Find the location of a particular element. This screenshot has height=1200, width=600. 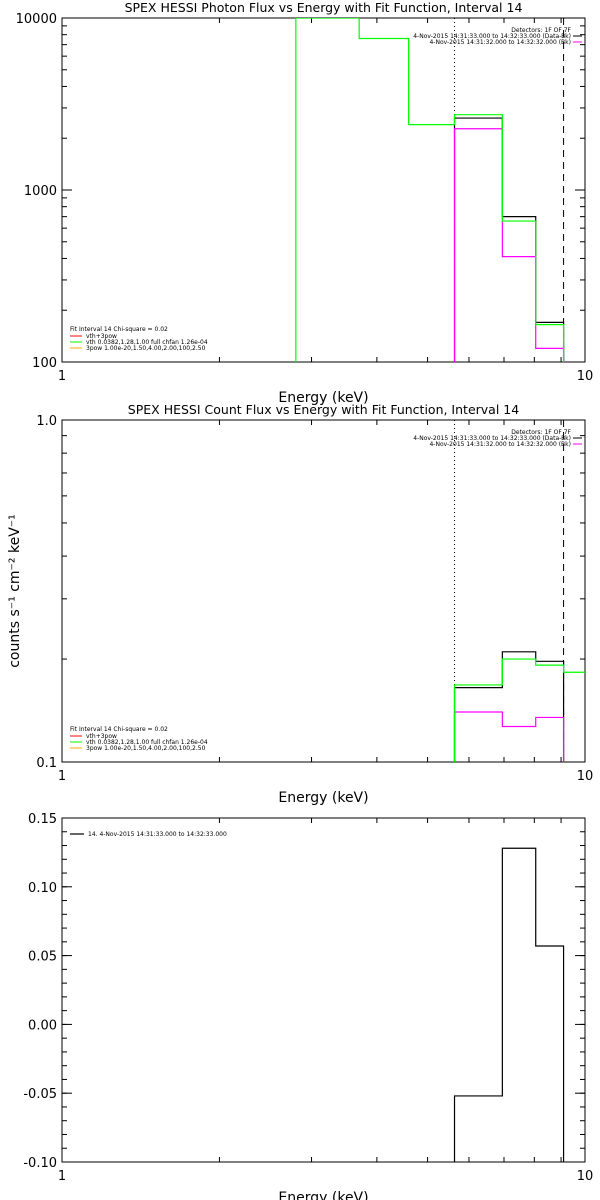

y-axis-label: counts s⁻¹ cm⁻² keV⁻¹ is located at coordinates (15, 591).